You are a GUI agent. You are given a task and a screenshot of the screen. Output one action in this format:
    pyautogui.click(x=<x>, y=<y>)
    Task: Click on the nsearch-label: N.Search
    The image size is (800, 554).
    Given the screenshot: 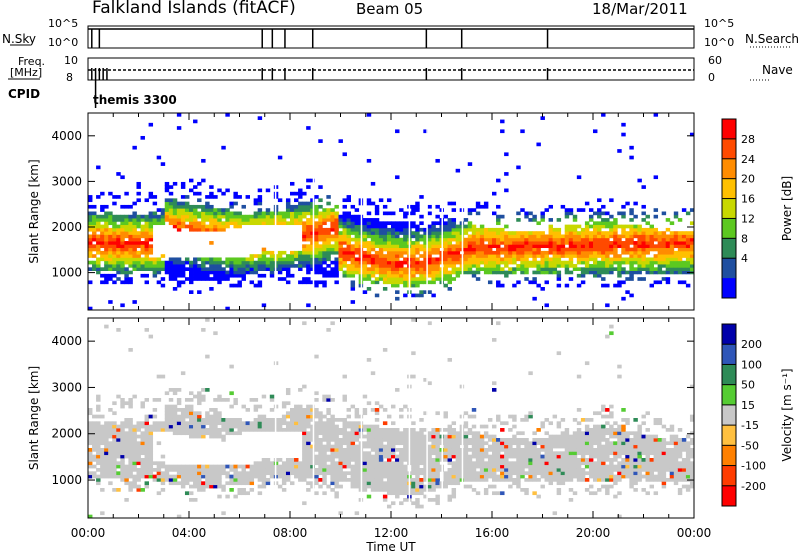 What is the action you would take?
    pyautogui.click(x=772, y=39)
    